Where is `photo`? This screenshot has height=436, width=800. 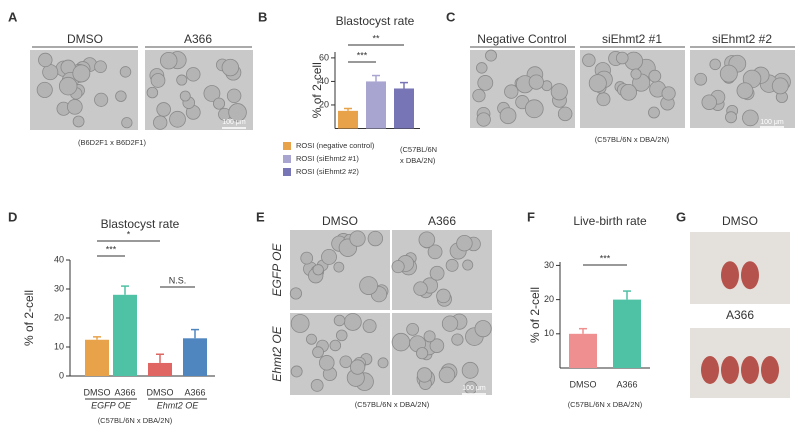 photo is located at coordinates (740, 268).